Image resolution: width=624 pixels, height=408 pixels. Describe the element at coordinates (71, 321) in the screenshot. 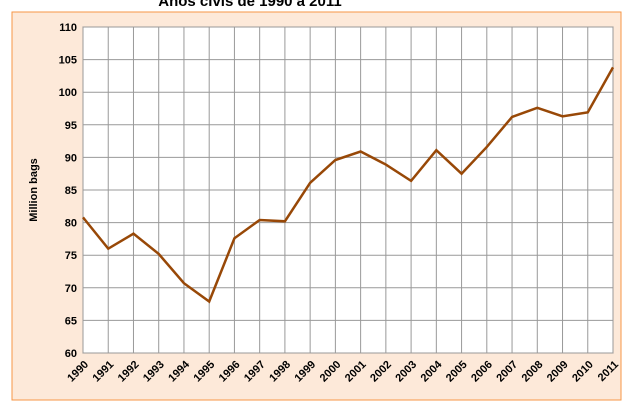

I see `y-tick-label: 65` at that location.